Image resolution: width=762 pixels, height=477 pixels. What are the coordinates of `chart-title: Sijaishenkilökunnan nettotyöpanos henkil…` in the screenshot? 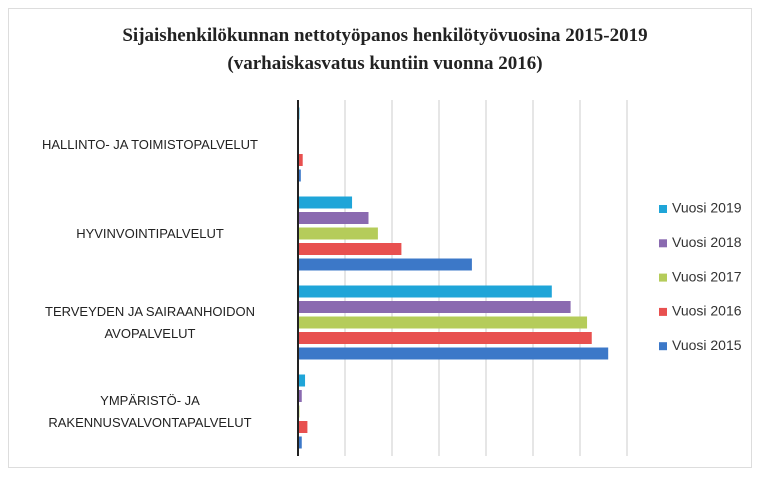 It's located at (385, 49).